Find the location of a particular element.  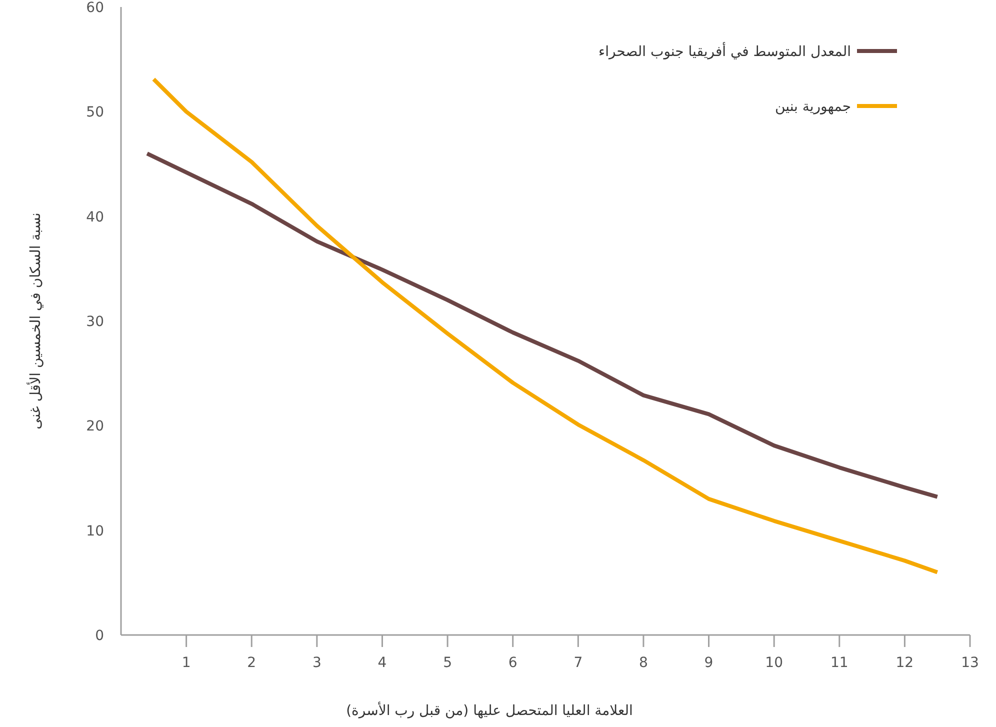

x-tick-label: 4 is located at coordinates (382, 663).